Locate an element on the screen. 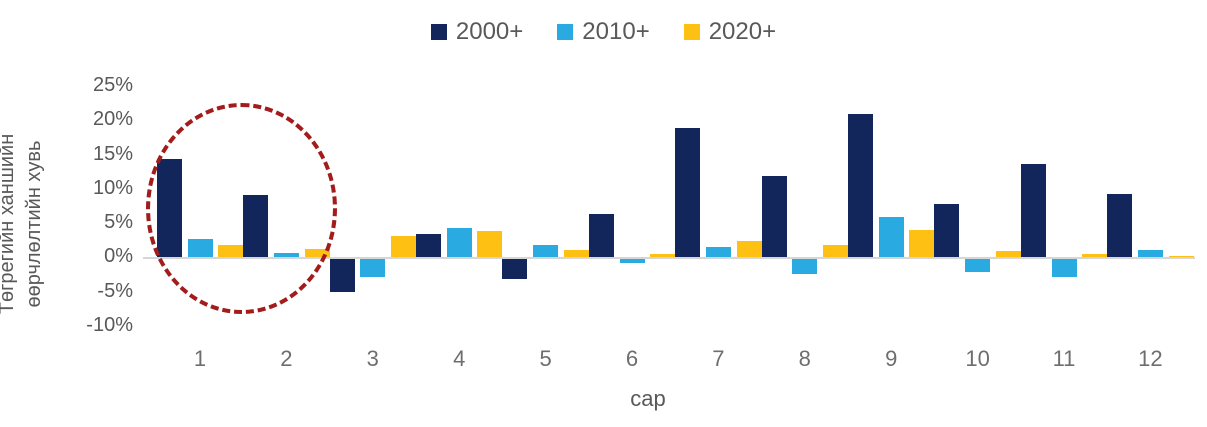 Image resolution: width=1207 pixels, height=427 pixels. bar-2020+-month-5 is located at coordinates (576, 253).